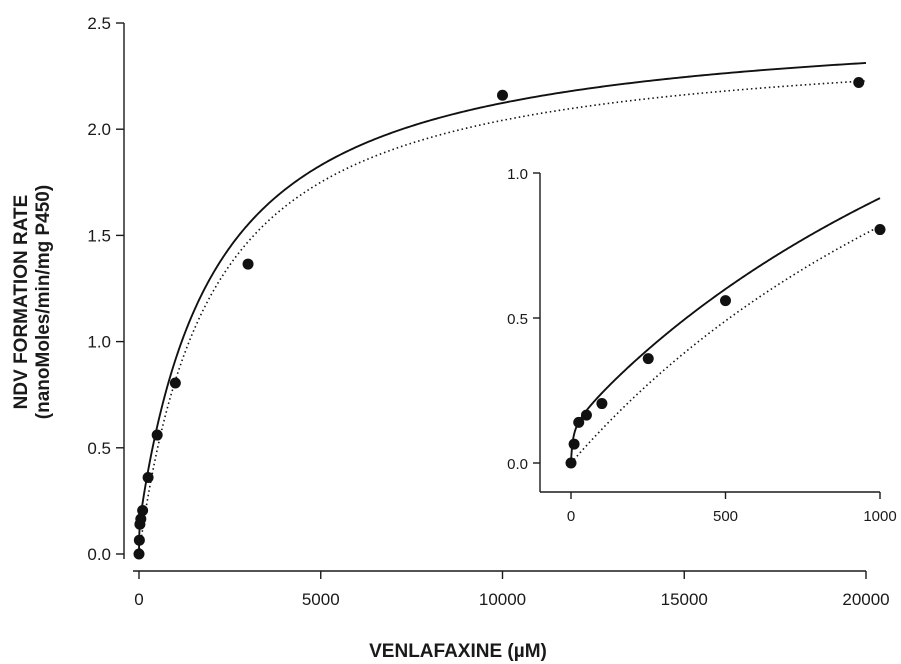 This screenshot has width=901, height=664. I want to click on main-x-tick-label: 5000, so click(321, 599).